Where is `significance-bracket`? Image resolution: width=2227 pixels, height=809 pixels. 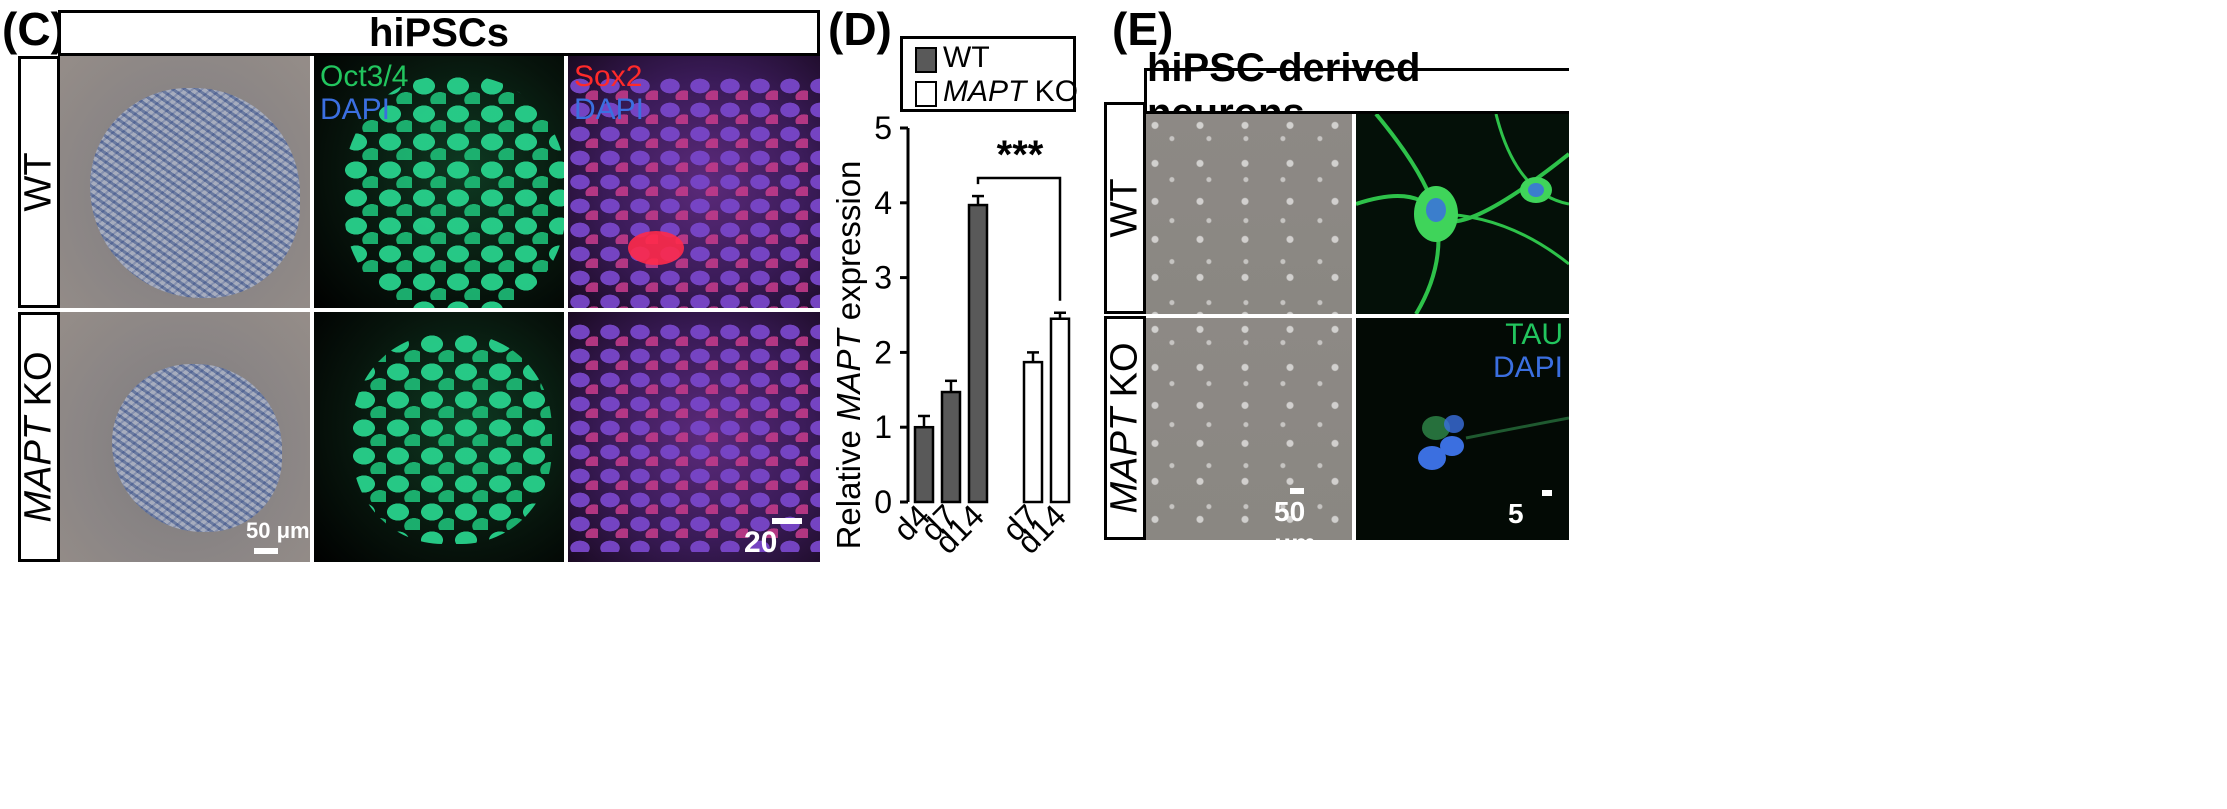
significance-bracket is located at coordinates (1019, 238).